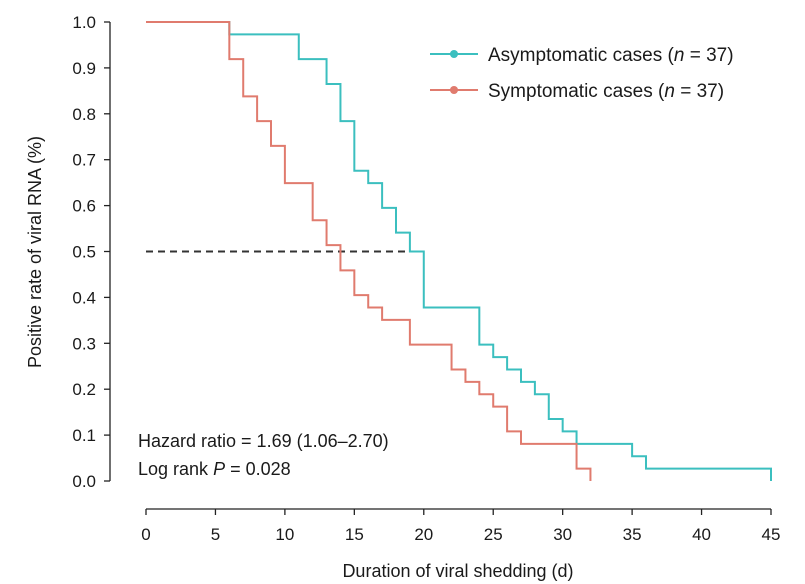 The image size is (805, 584). What do you see at coordinates (219, 469) in the screenshot?
I see `p-symbol: P` at bounding box center [219, 469].